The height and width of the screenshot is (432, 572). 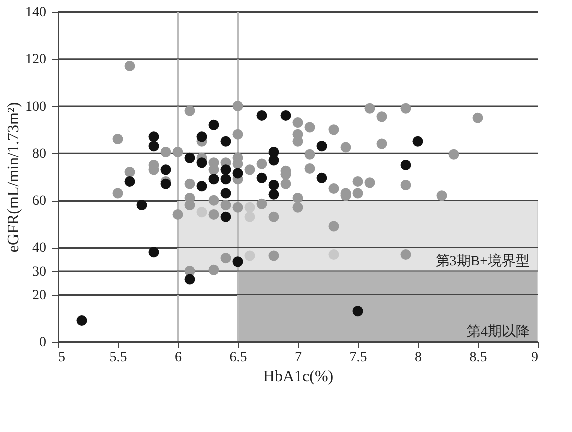 What do you see at coordinates (14, 177) in the screenshot?
I see `y-axis-title: eGFR(mL/min/1.73m²)` at bounding box center [14, 177].